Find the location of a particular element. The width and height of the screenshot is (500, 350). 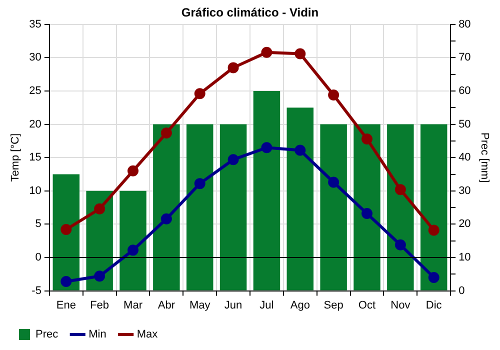

y2-tick-label: 10 is located at coordinates (464, 258).